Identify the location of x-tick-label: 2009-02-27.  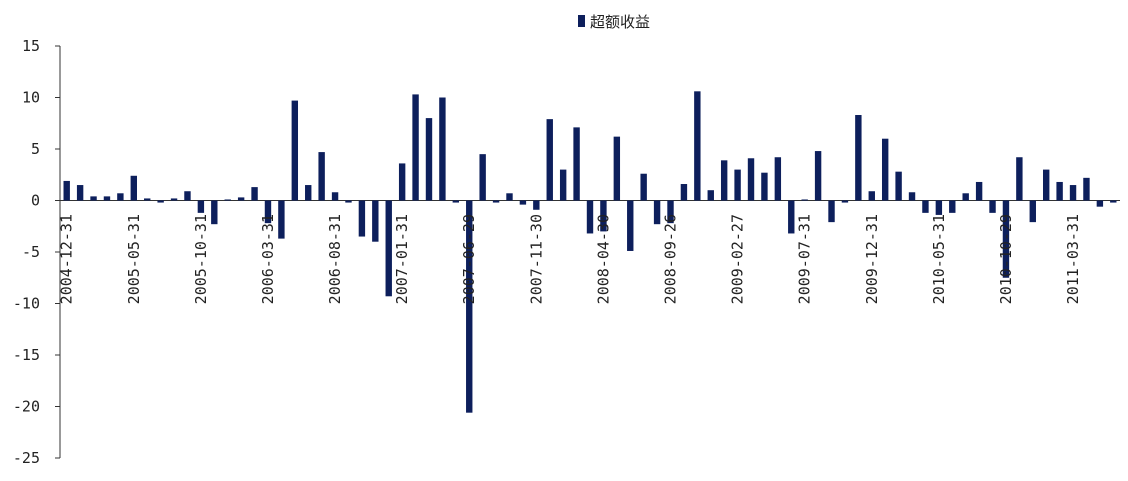
(738, 259).